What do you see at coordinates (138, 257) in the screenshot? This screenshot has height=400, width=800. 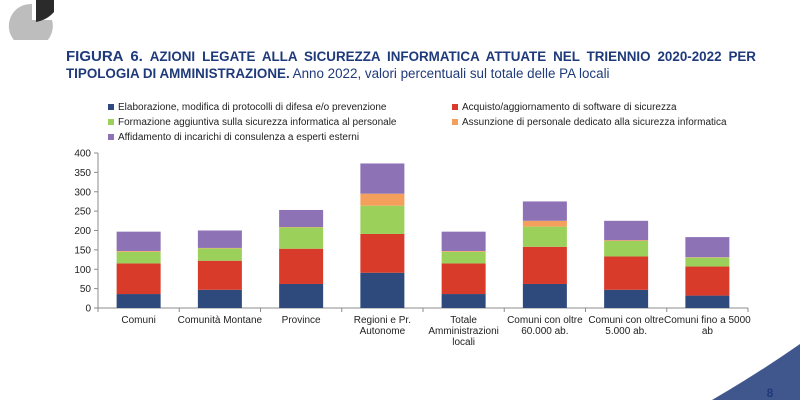 I see `bar-segment-s2-c0` at bounding box center [138, 257].